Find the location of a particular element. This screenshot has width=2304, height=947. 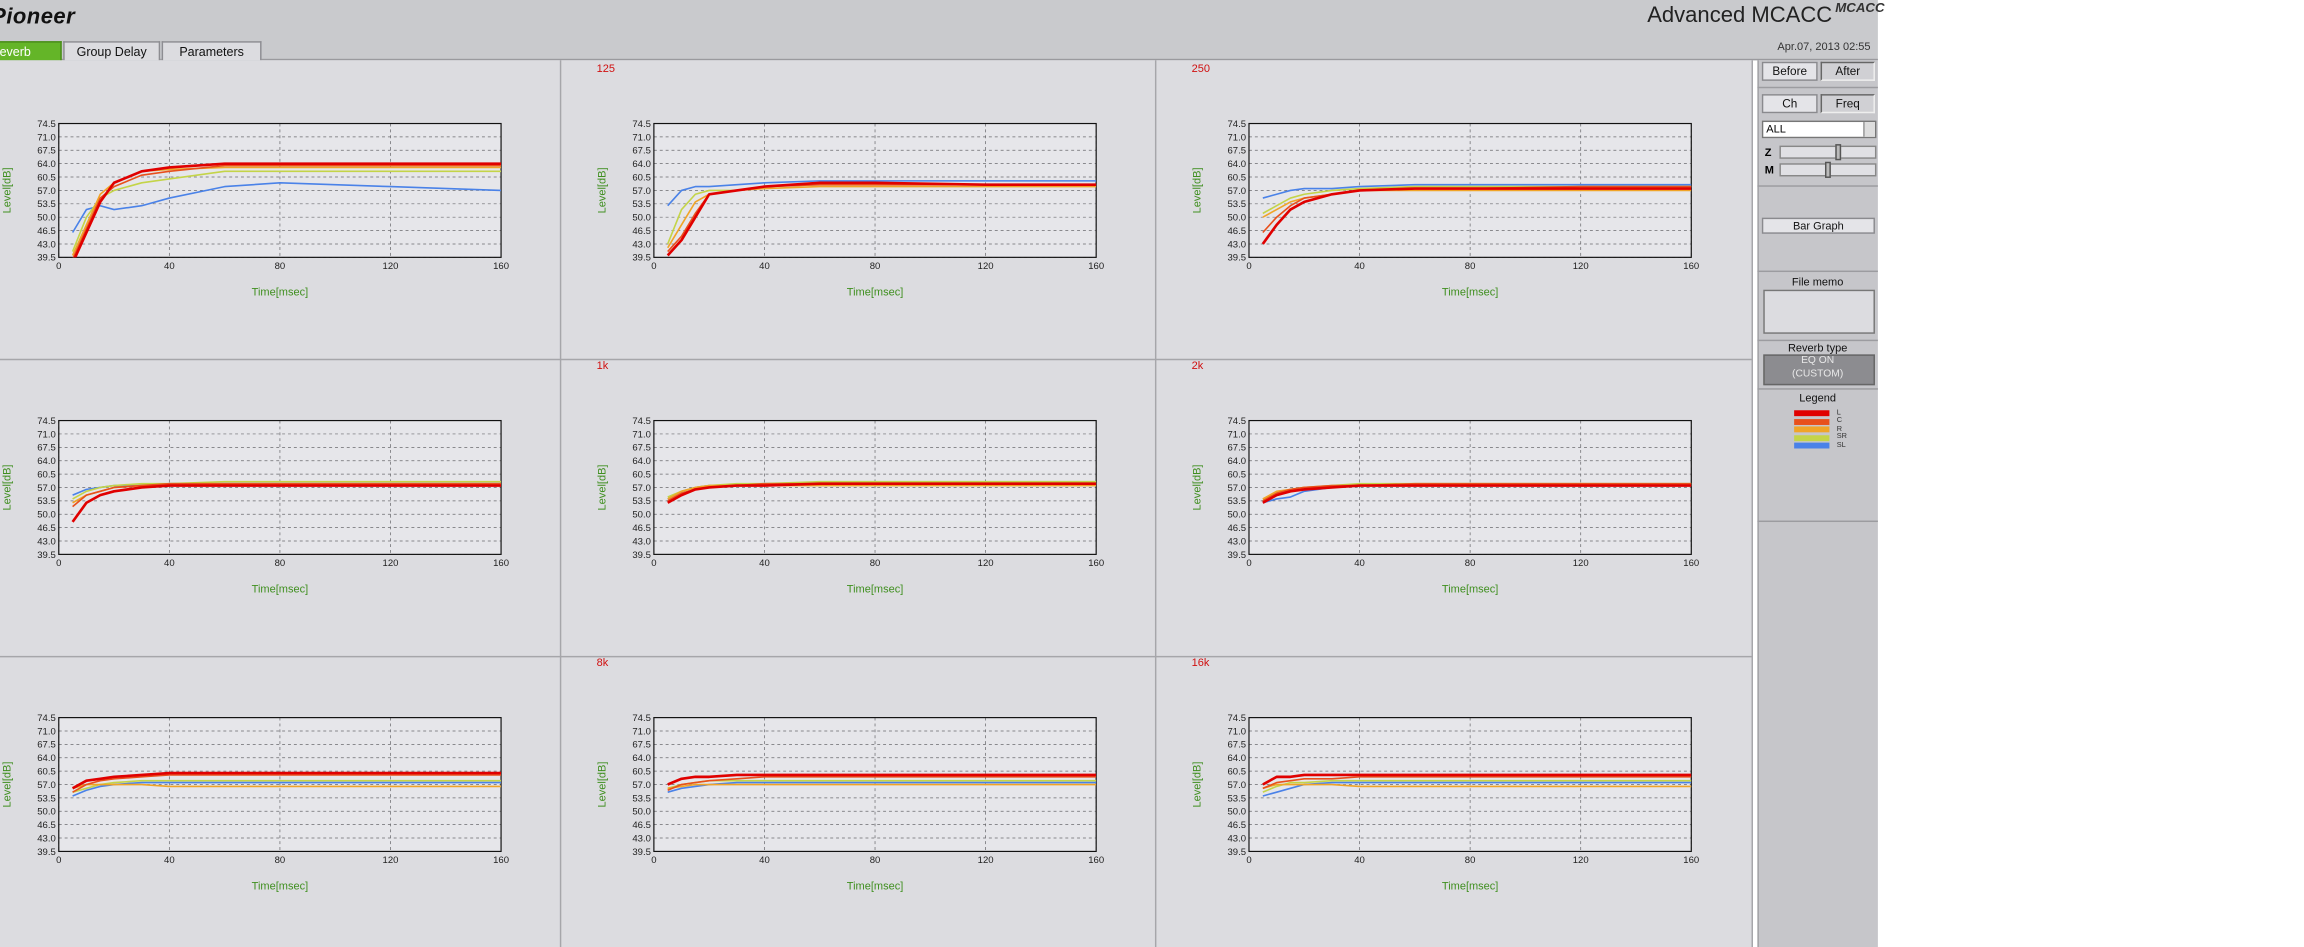

select-arrow is located at coordinates (1869, 129).